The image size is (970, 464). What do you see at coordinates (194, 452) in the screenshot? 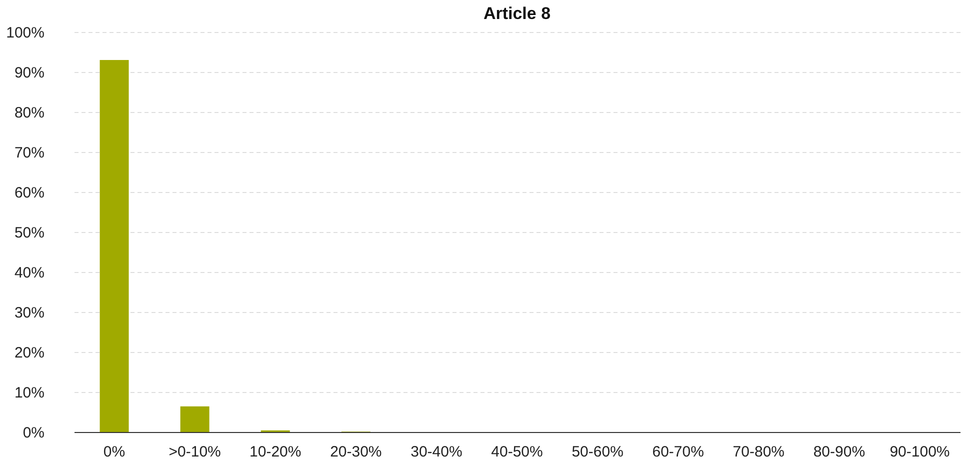
I see `x-tick-label: >0-10%` at bounding box center [194, 452].